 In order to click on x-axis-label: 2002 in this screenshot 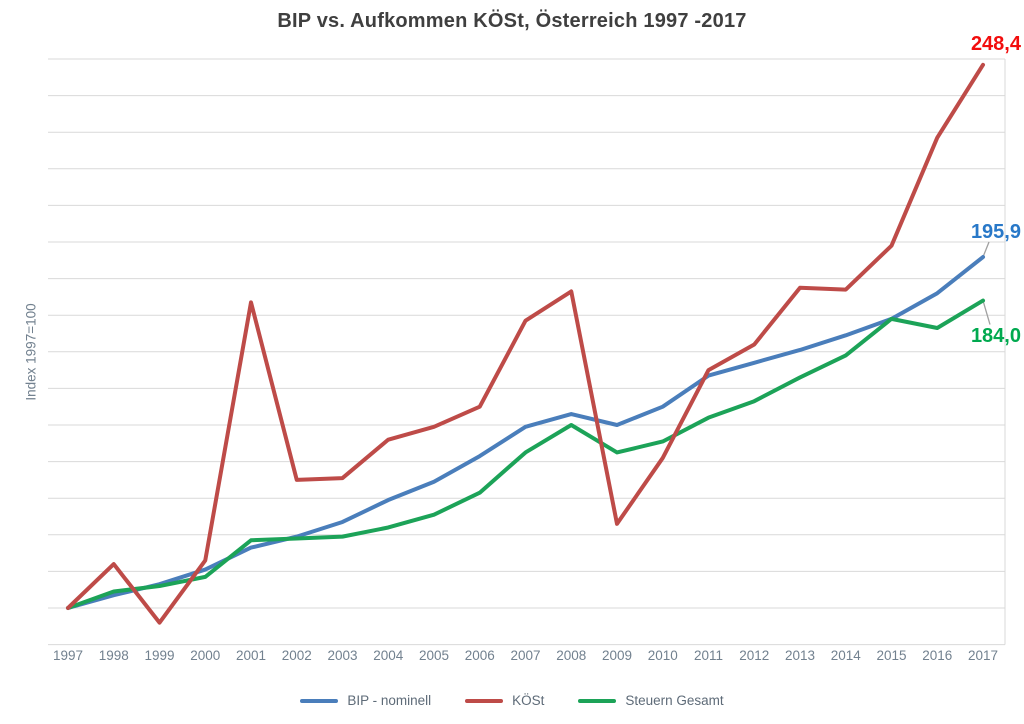, I will do `click(297, 655)`.